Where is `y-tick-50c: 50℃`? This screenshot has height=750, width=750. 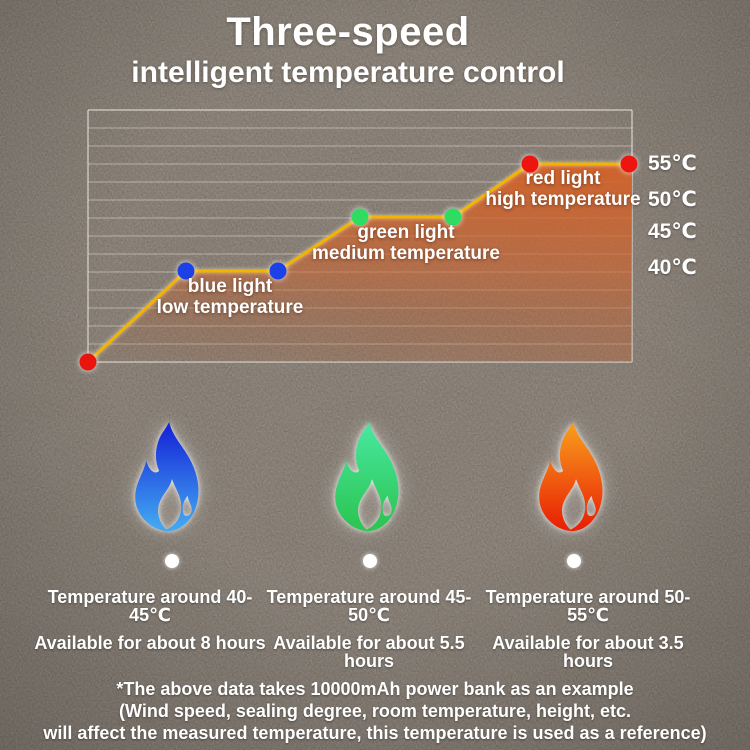 y-tick-50c: 50℃ is located at coordinates (672, 199).